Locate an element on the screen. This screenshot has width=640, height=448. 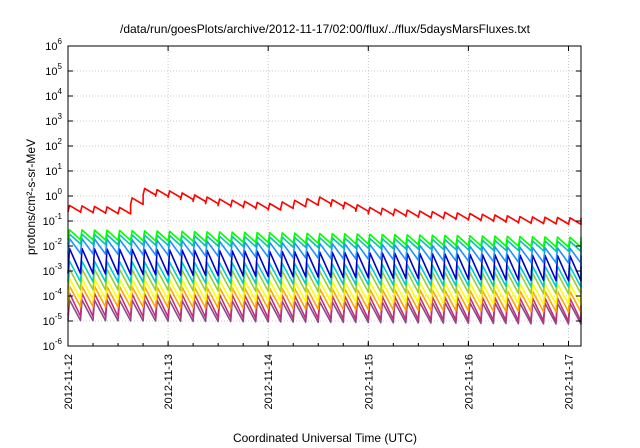
y-tick-exp: -4 is located at coordinates (59, 291).